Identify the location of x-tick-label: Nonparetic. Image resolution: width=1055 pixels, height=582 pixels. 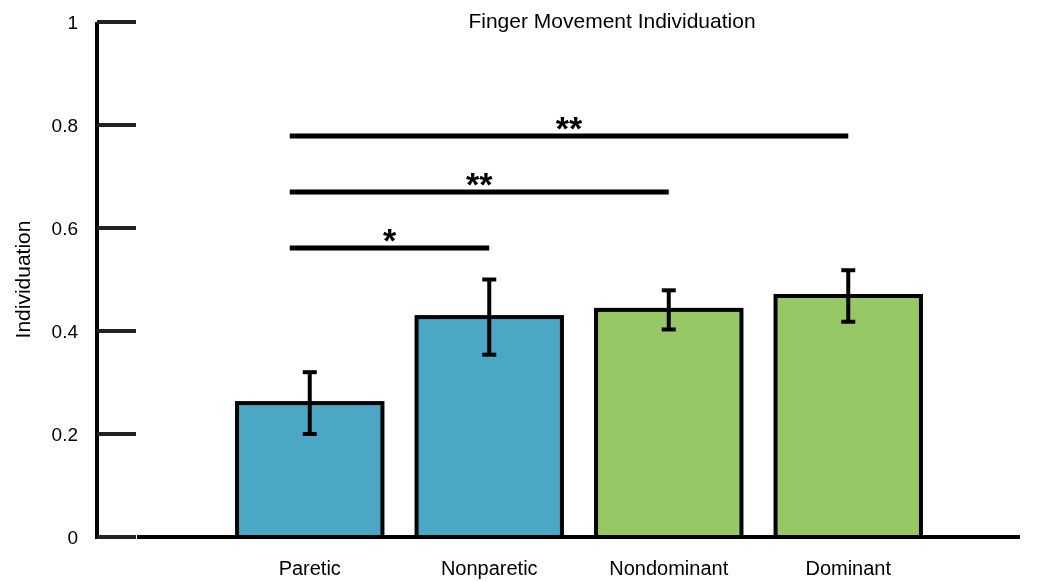
(489, 568).